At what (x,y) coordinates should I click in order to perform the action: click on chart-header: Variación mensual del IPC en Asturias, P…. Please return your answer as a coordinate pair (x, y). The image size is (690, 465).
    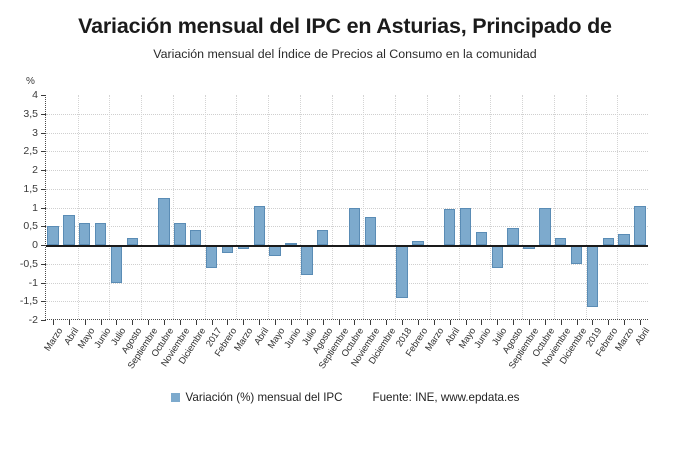
    Looking at the image, I should click on (345, 31).